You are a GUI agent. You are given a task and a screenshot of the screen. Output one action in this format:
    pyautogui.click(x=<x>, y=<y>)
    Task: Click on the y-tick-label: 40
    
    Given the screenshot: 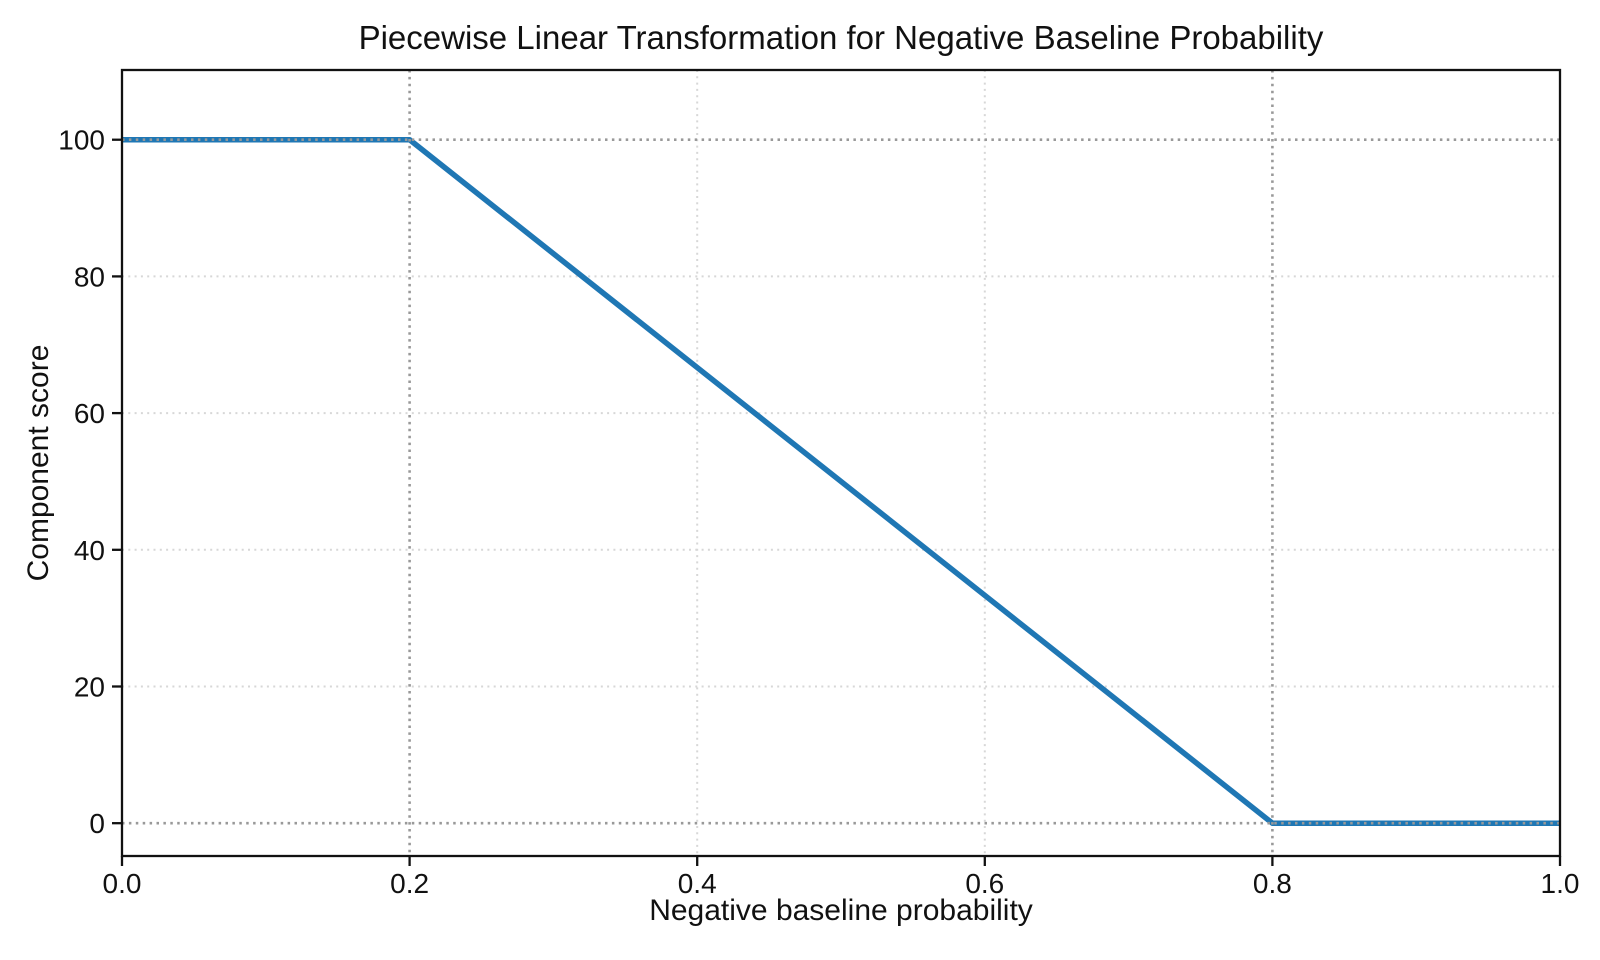 What is the action you would take?
    pyautogui.click(x=89, y=550)
    